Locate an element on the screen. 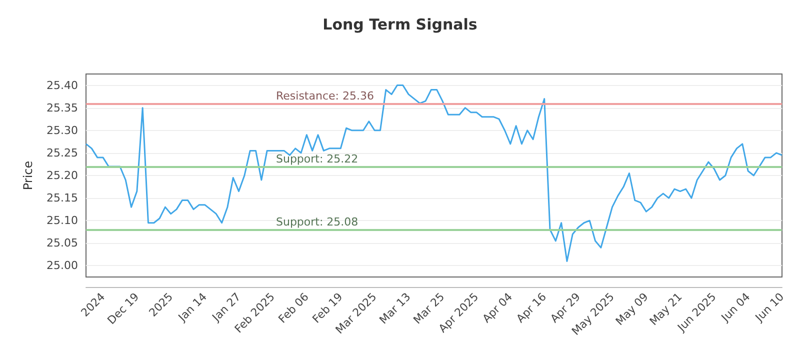  x-tick-label: Apr 16 is located at coordinates (531, 308).